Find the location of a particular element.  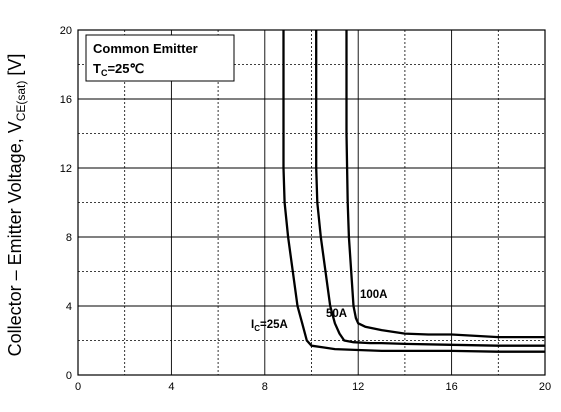

y-axis-label-unit: [V] is located at coordinates (15, 67).